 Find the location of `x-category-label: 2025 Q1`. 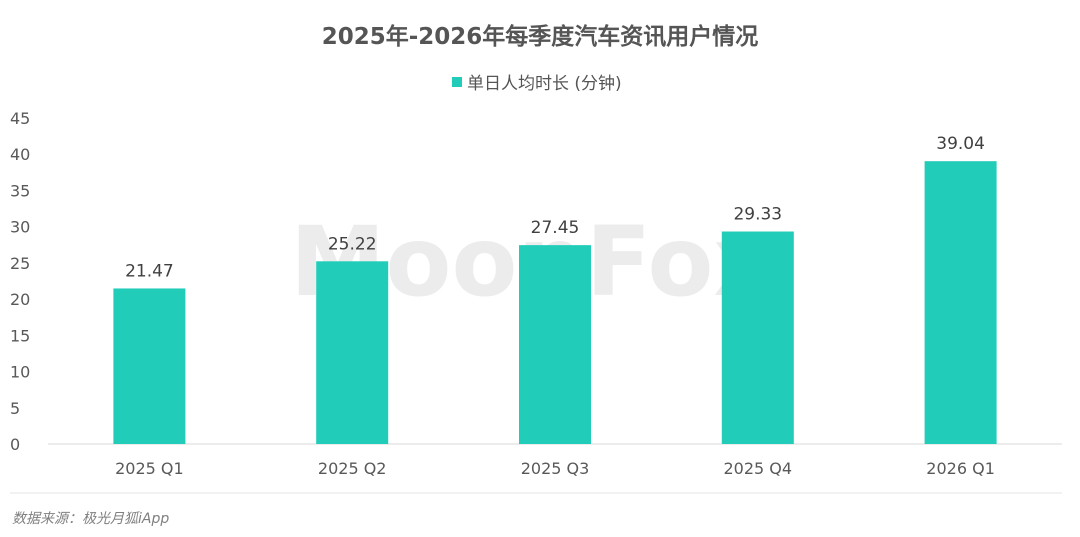

x-category-label: 2025 Q1 is located at coordinates (149, 468).